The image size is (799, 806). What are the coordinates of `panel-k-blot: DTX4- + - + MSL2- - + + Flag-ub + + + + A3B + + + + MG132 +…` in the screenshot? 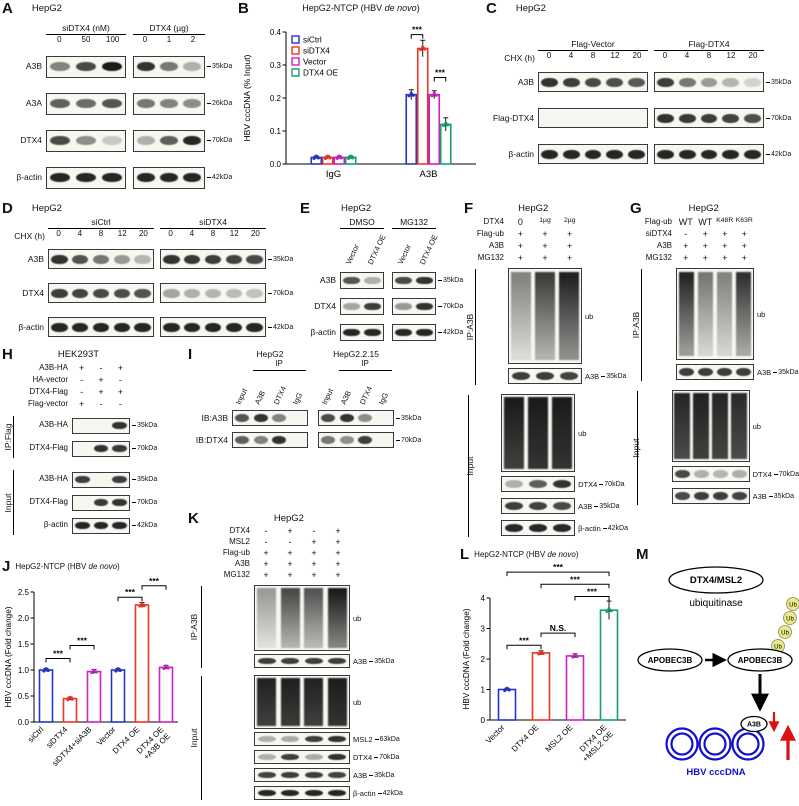 It's located at (324, 664).